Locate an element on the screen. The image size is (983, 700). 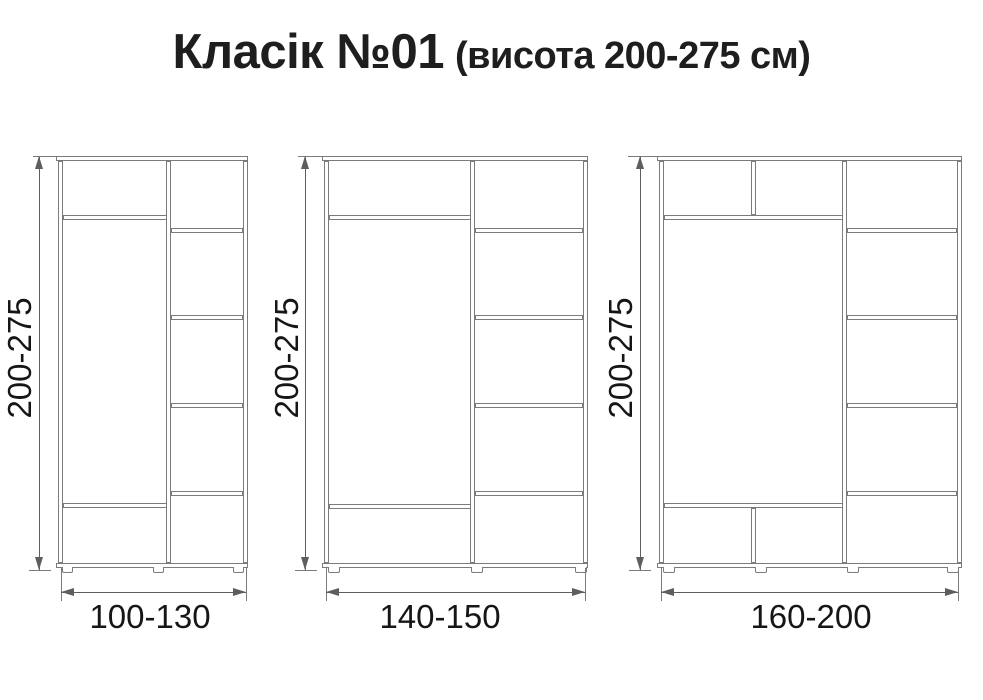
width-label: 160-200 is located at coordinates (811, 616).